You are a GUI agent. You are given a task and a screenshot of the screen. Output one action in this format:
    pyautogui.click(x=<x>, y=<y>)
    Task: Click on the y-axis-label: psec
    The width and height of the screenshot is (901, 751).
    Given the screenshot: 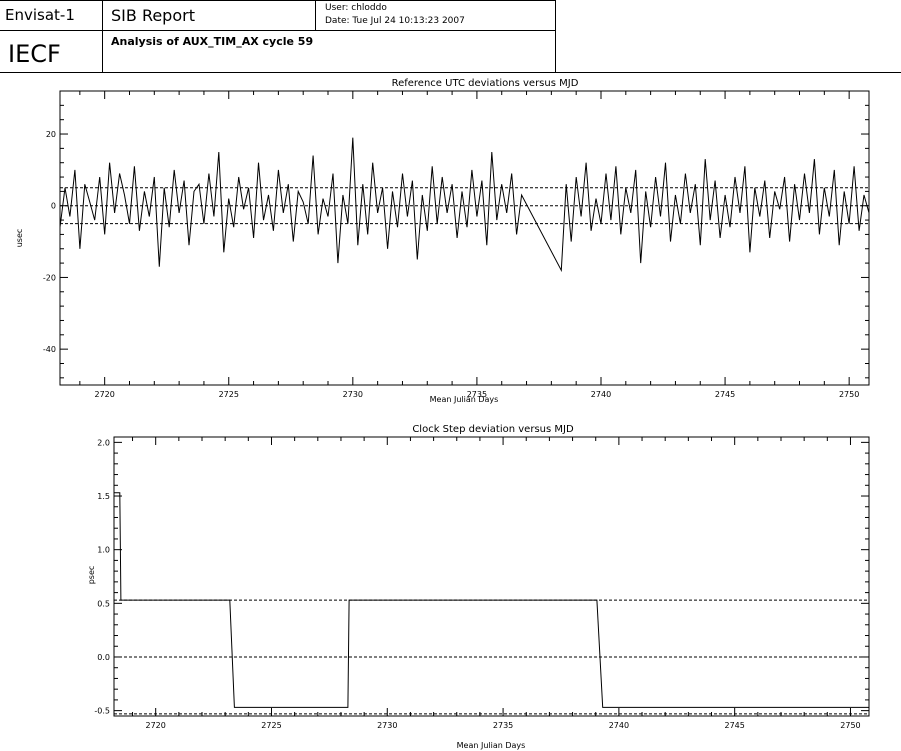 What is the action you would take?
    pyautogui.click(x=91, y=575)
    